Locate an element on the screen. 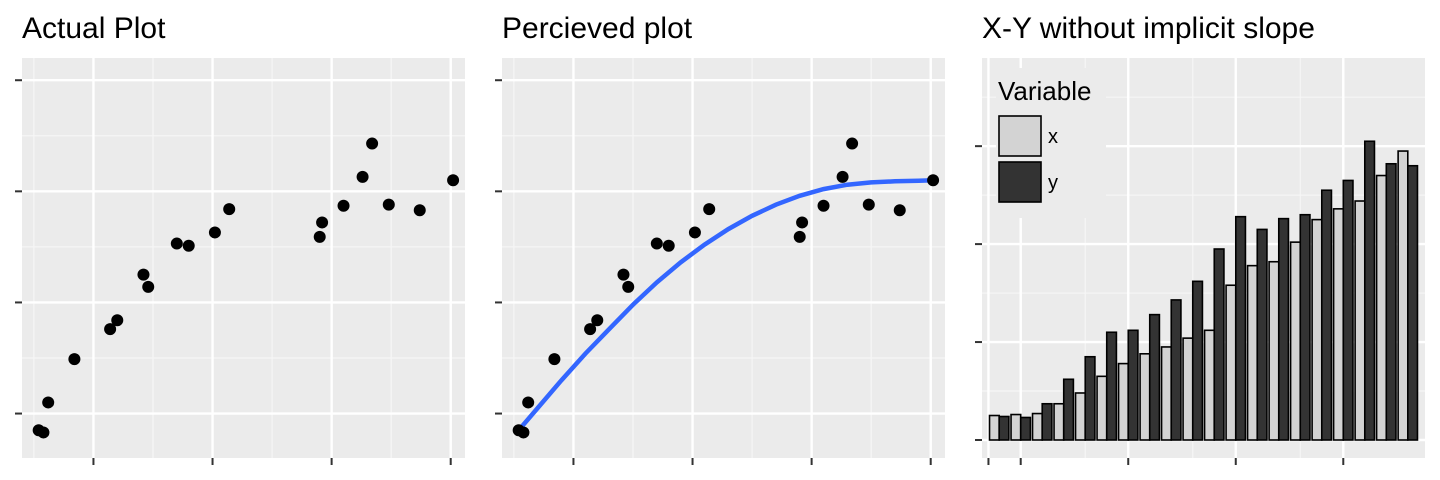  legend-label-x: x is located at coordinates (1053, 137).